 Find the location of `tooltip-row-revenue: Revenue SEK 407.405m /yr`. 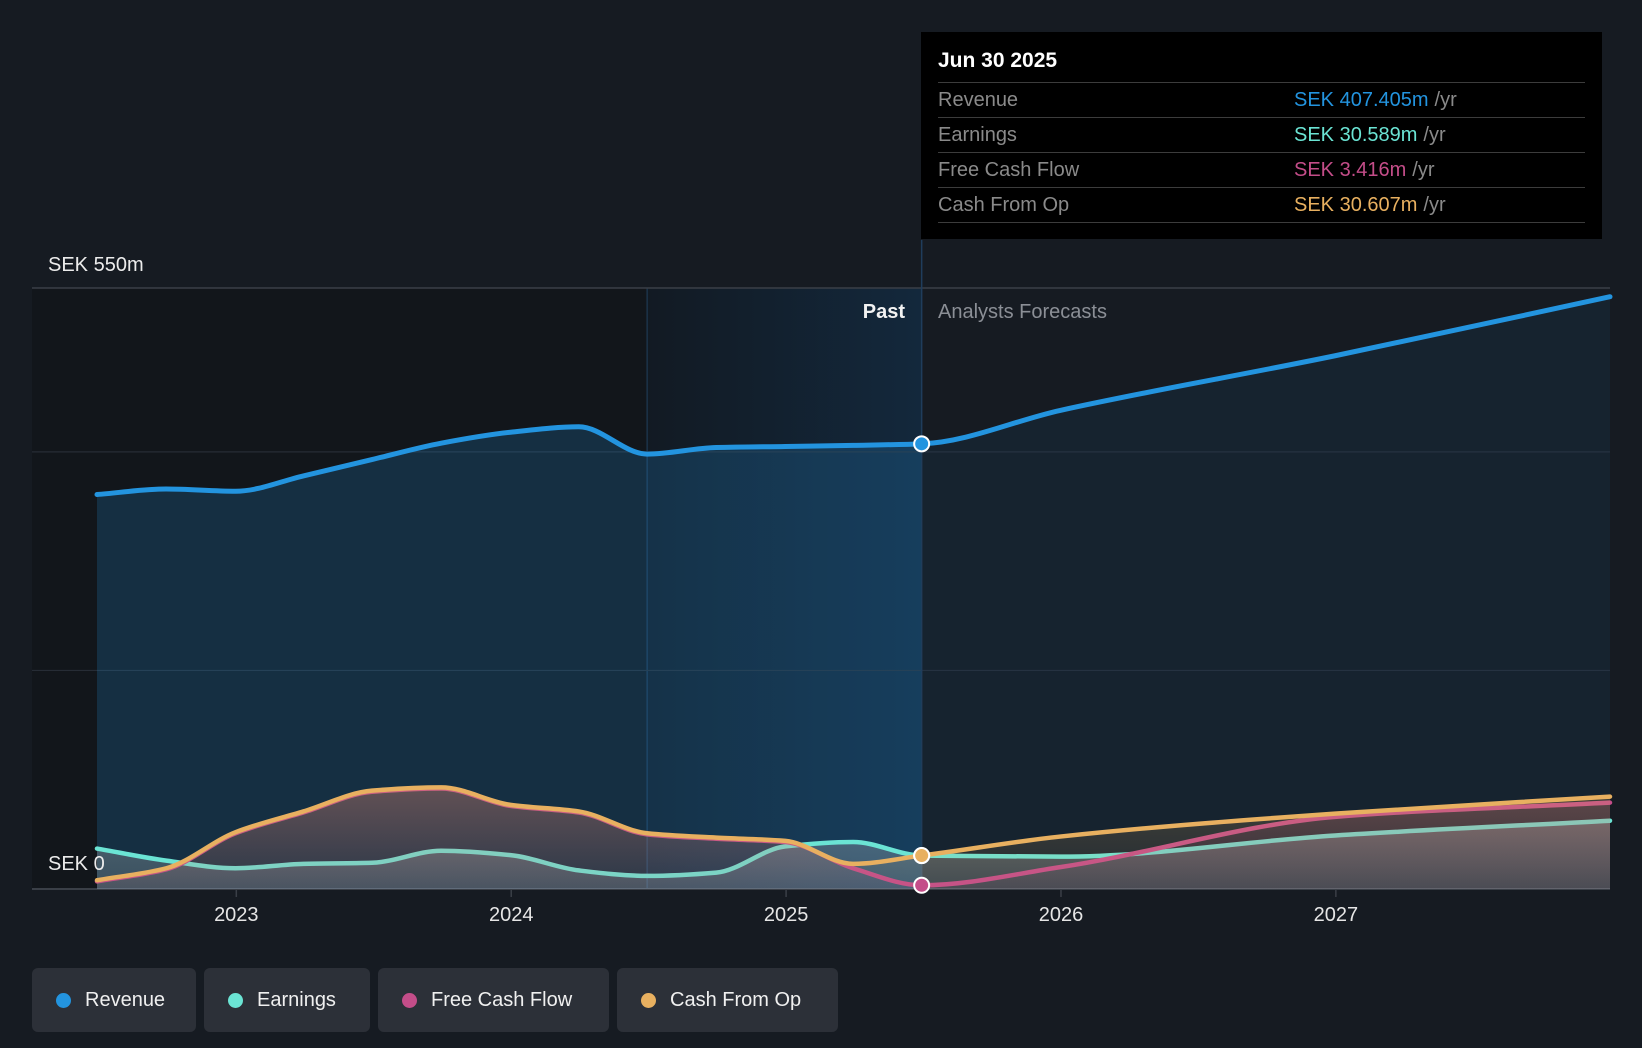

tooltip-row-revenue: Revenue SEK 407.405m /yr is located at coordinates (1261, 99).